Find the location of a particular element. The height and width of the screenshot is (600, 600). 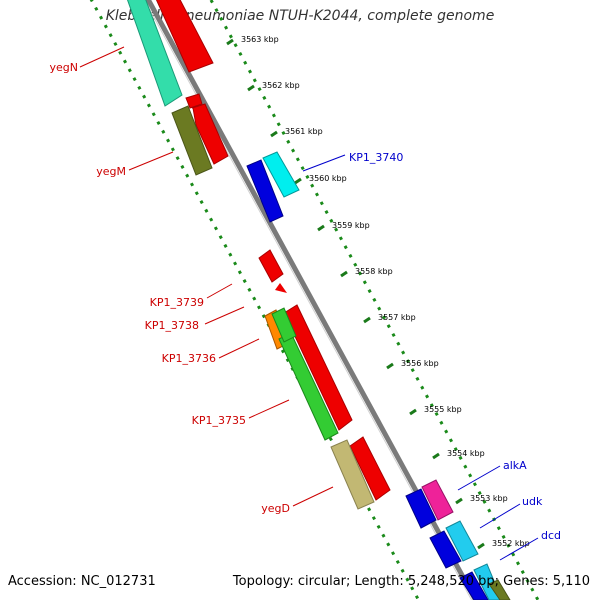

gene-olive-yegM is located at coordinates (192, 140).